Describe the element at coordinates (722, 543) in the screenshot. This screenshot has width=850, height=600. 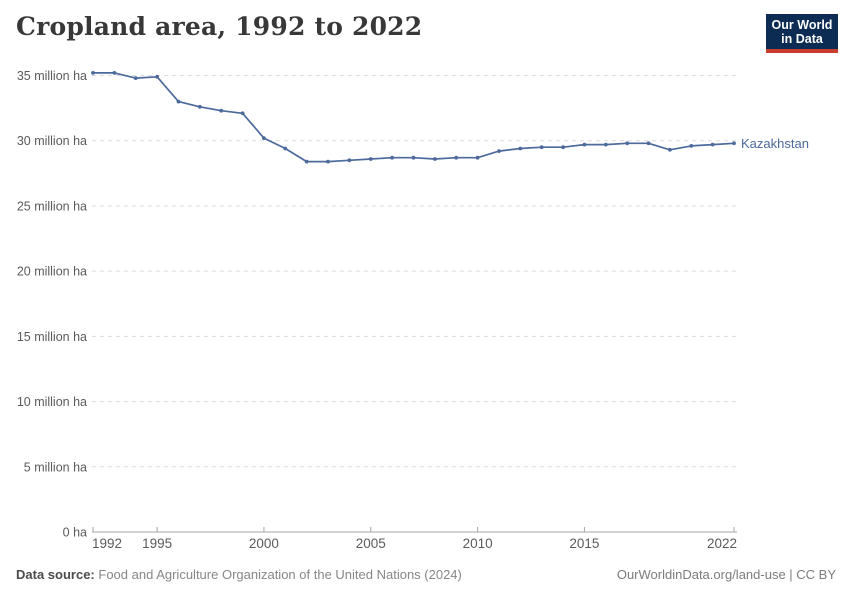
I see `x-axis-tick-label: 2022` at that location.